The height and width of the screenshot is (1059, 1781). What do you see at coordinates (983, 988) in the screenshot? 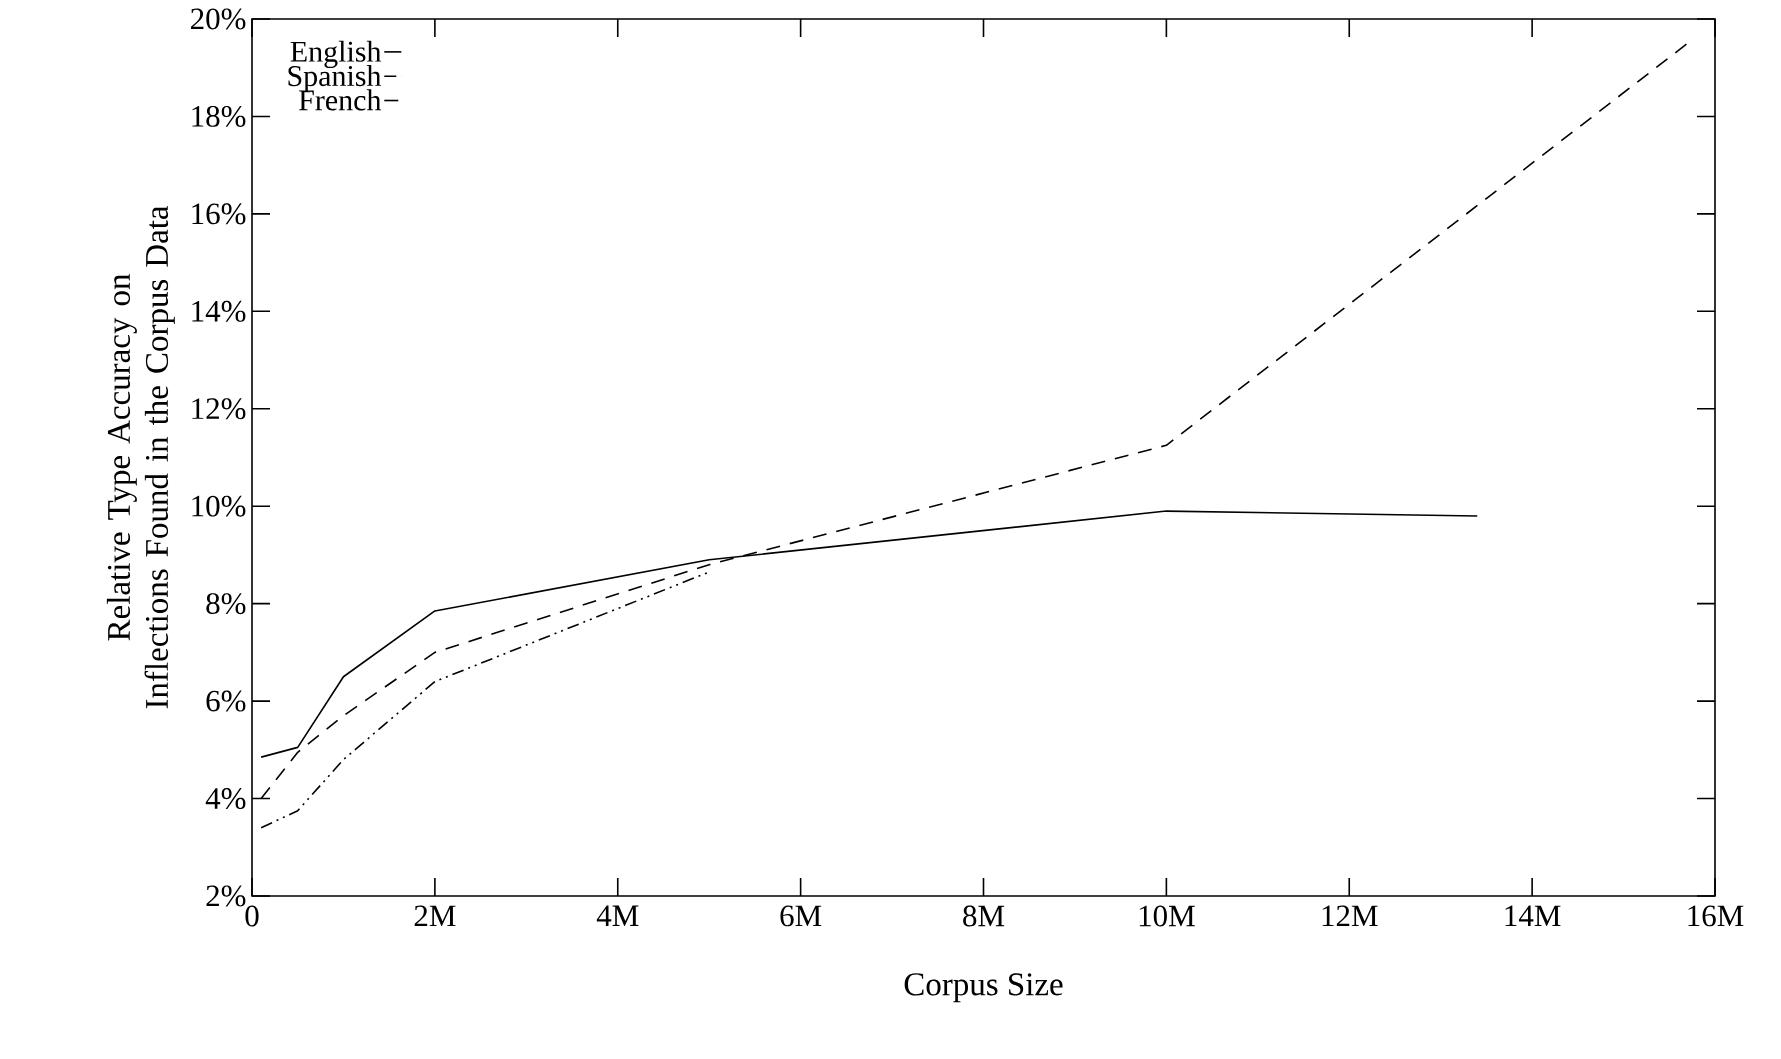
I see `x-axis-title: Corpus Size` at bounding box center [983, 988].